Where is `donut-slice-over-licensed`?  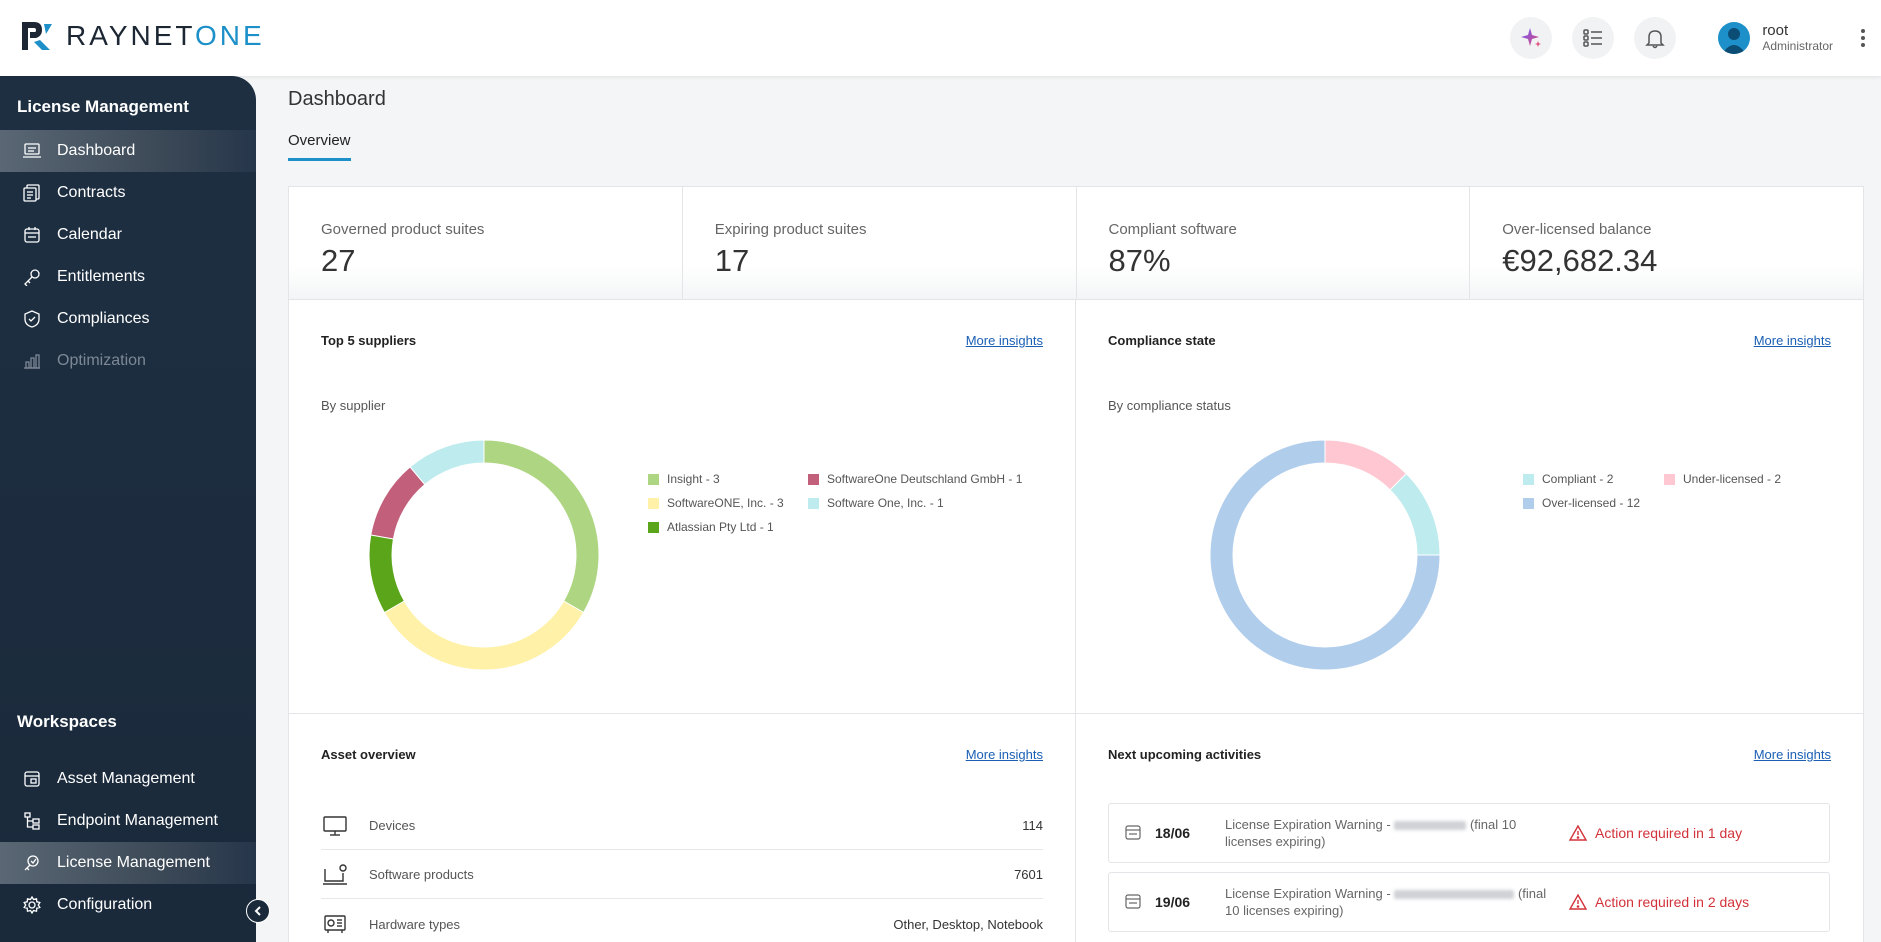
donut-slice-over-licensed is located at coordinates (1325, 555).